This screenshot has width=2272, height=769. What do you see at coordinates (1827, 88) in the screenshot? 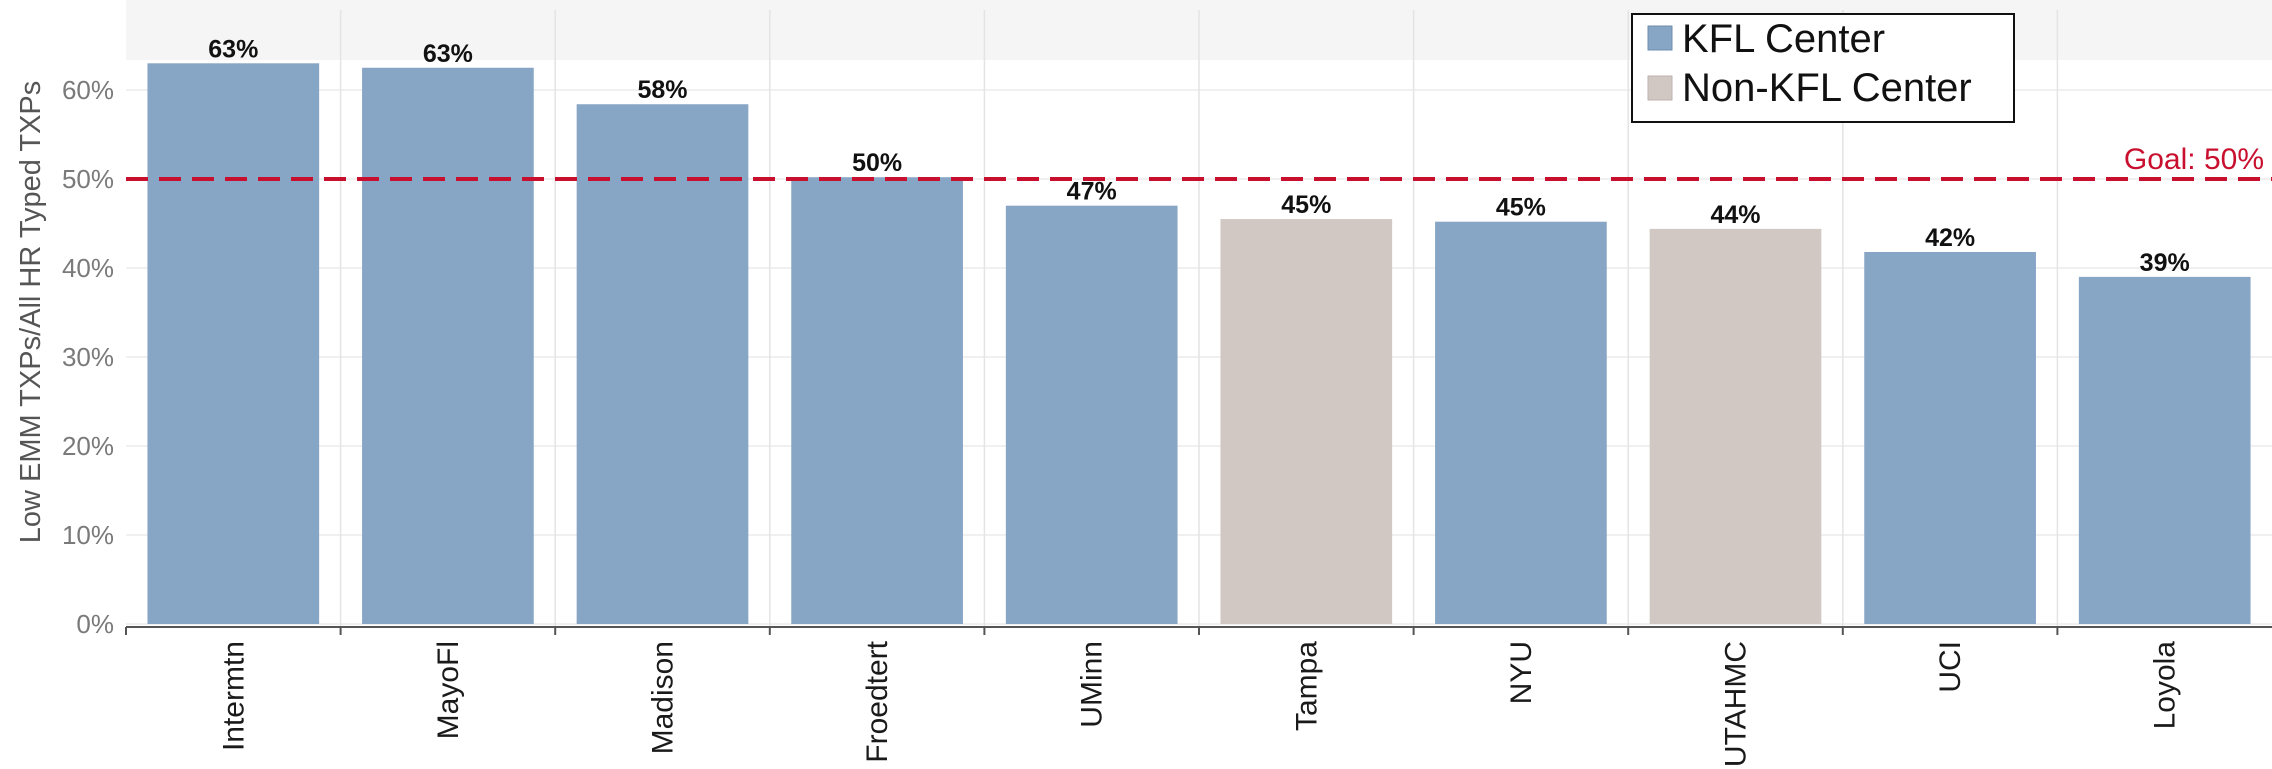
I see `legend-label-non-kfl: Non-KFL Center` at bounding box center [1827, 88].